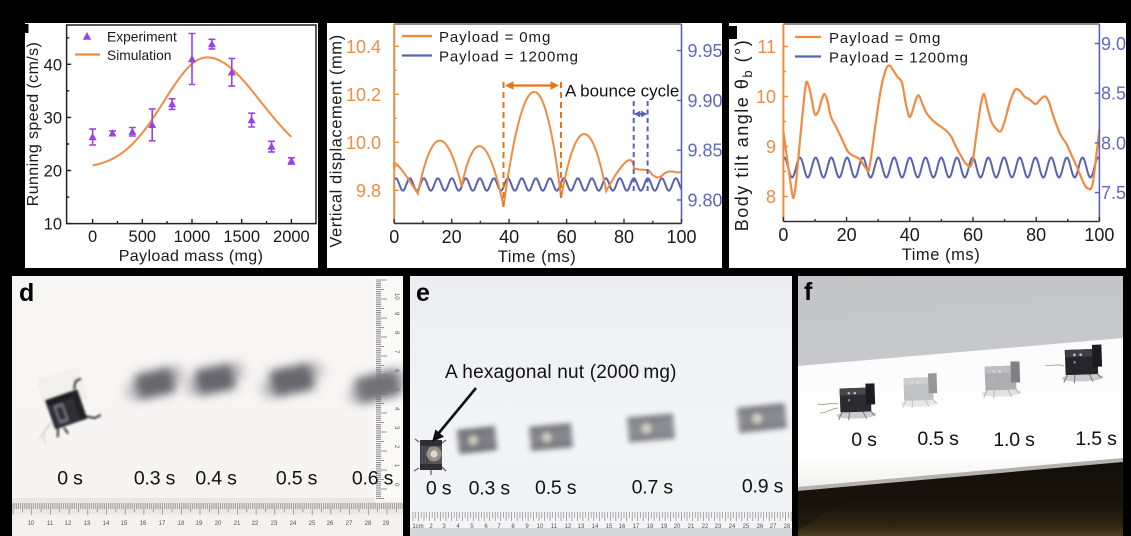 The width and height of the screenshot is (1131, 536). I want to click on svg-text: 0.4 s, so click(216, 479).